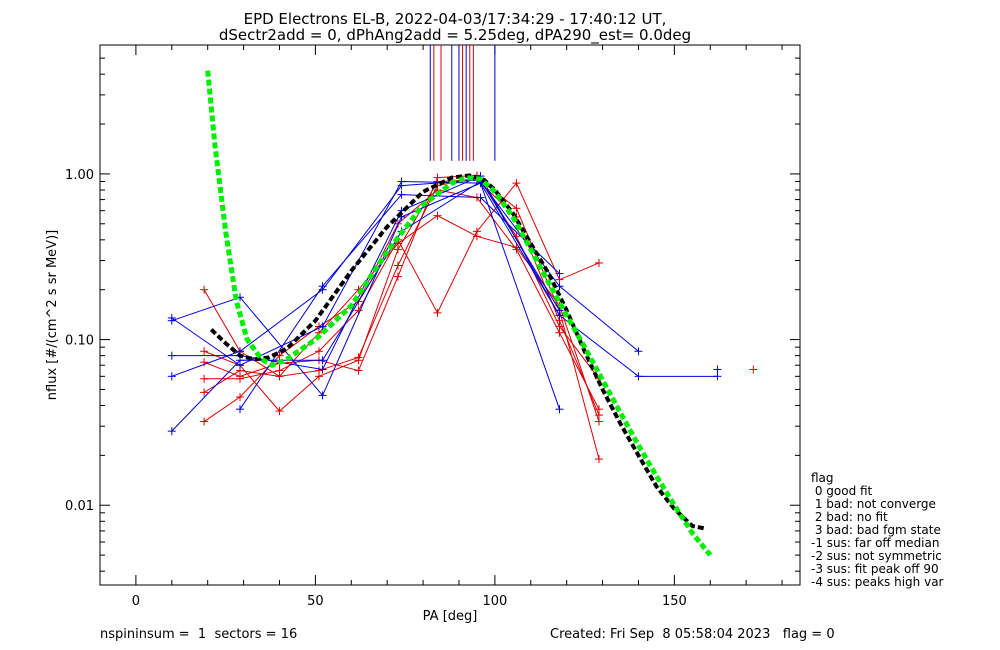  Describe the element at coordinates (875, 543) in the screenshot. I see `legend-item: -1 sus: far off median` at that location.